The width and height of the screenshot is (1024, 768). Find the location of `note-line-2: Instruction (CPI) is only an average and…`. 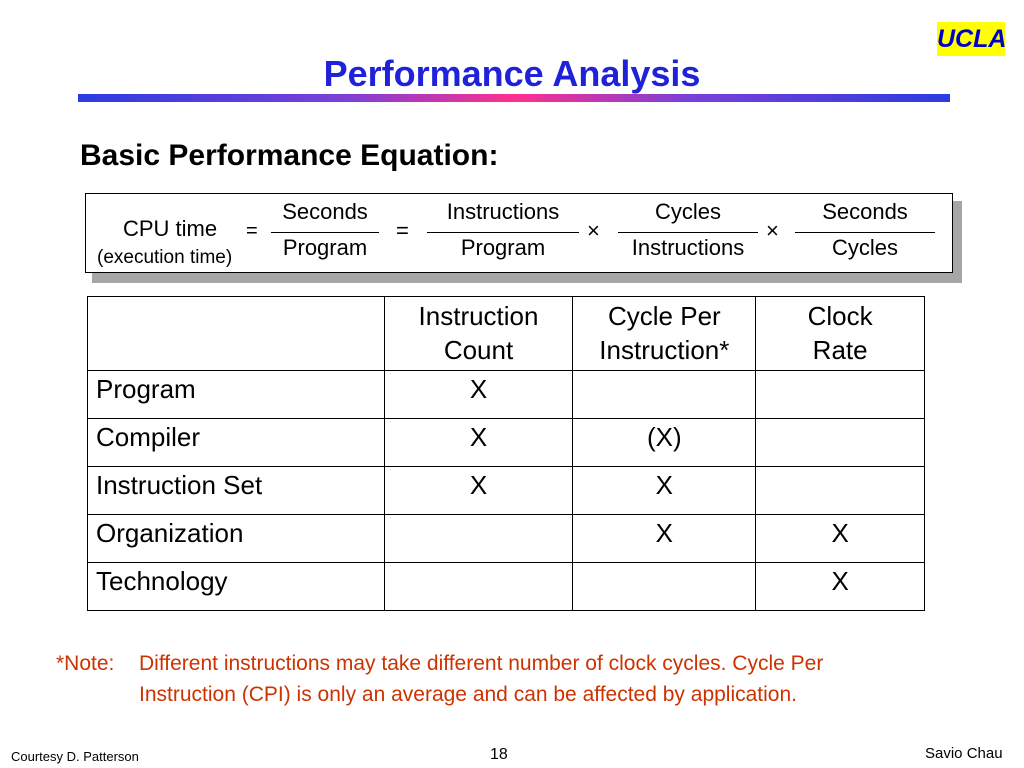

note-line-2: Instruction (CPI) is only an average and… is located at coordinates (468, 694).